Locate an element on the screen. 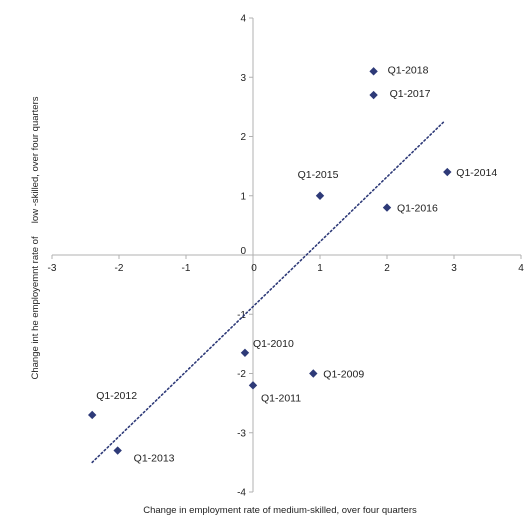  point-label: Q1-2012 is located at coordinates (116, 396).